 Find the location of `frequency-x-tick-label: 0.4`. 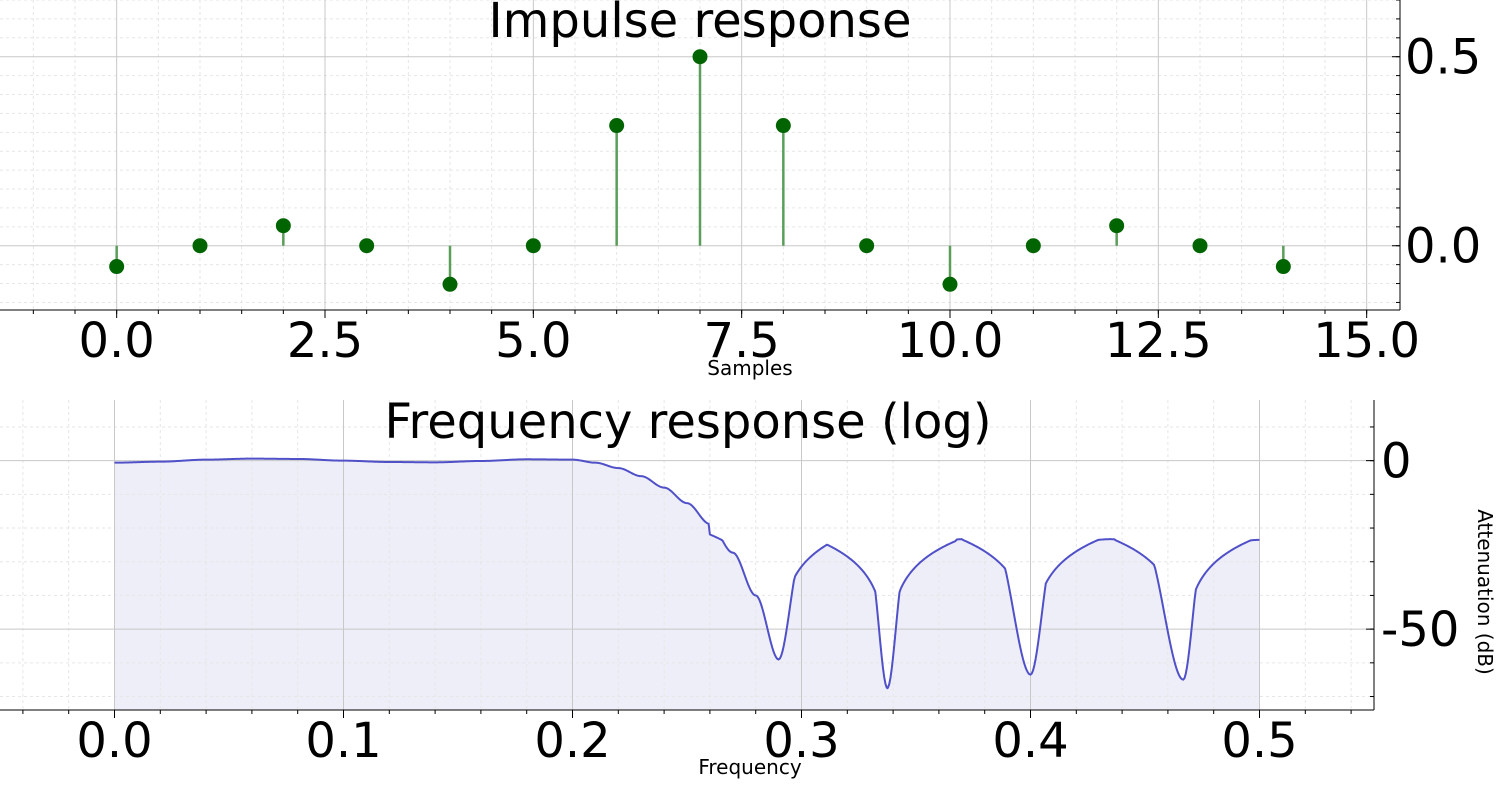

frequency-x-tick-label: 0.4 is located at coordinates (1030, 741).